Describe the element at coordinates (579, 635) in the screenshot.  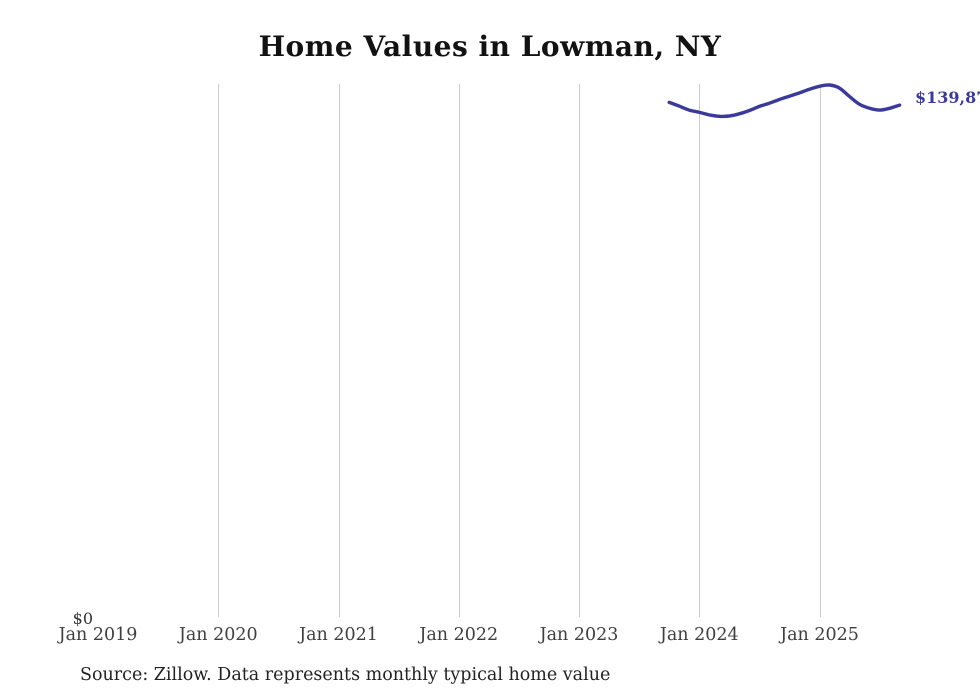
I see `x-tick-label: Jan 2023` at that location.